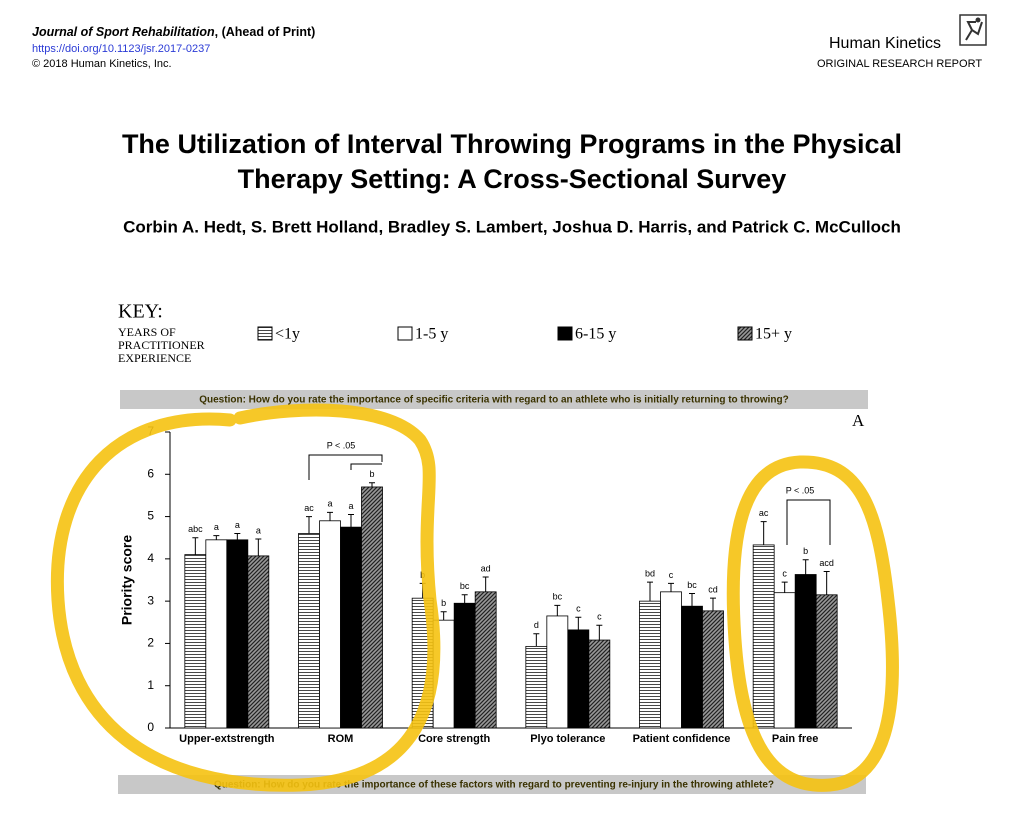 The image size is (1024, 813). I want to click on significance-letter: d, so click(536, 625).